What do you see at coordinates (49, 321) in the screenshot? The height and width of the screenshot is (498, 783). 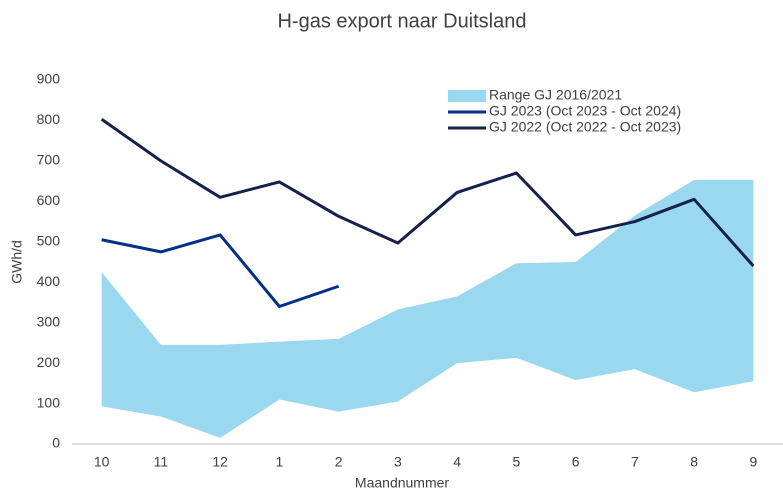 I see `y-tick-label: 300` at bounding box center [49, 321].